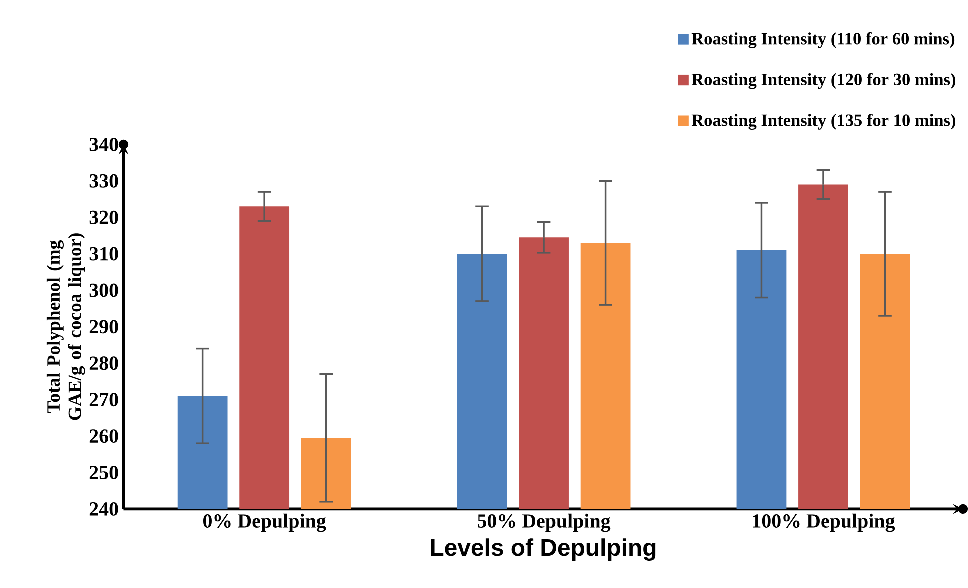 The image size is (968, 588). I want to click on y-tick-label: 340, so click(104, 145).